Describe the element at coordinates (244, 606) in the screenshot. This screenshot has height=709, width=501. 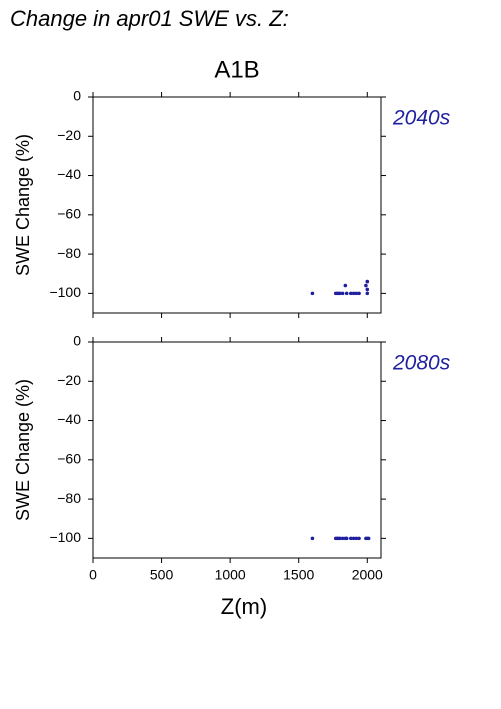
I see `x-axis-label: Z(m)` at that location.